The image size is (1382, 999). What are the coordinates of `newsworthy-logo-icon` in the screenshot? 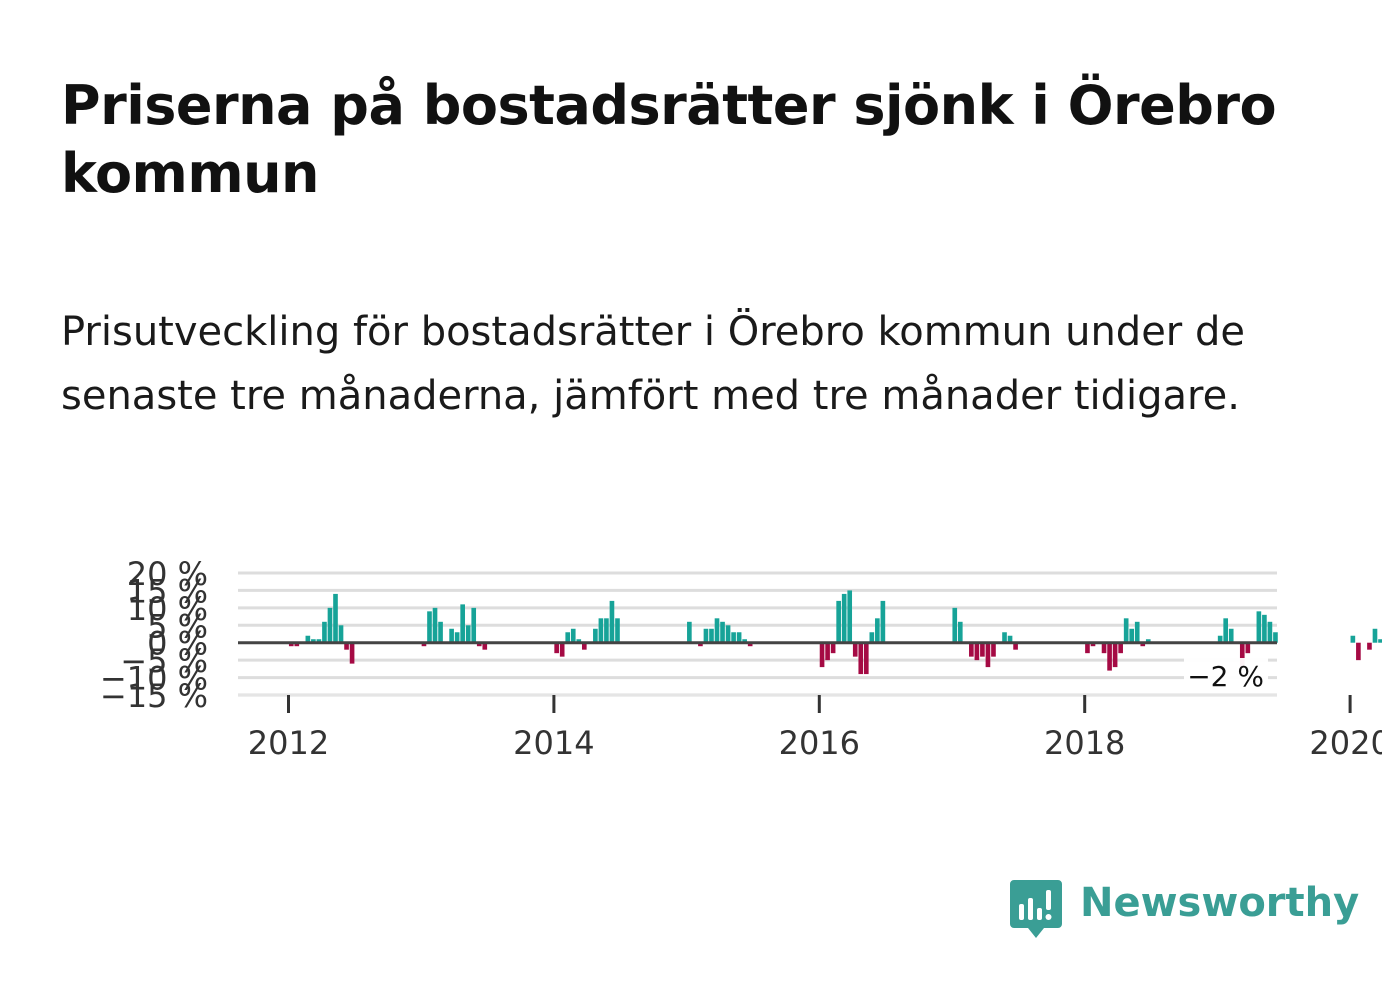 It's located at (1036, 909).